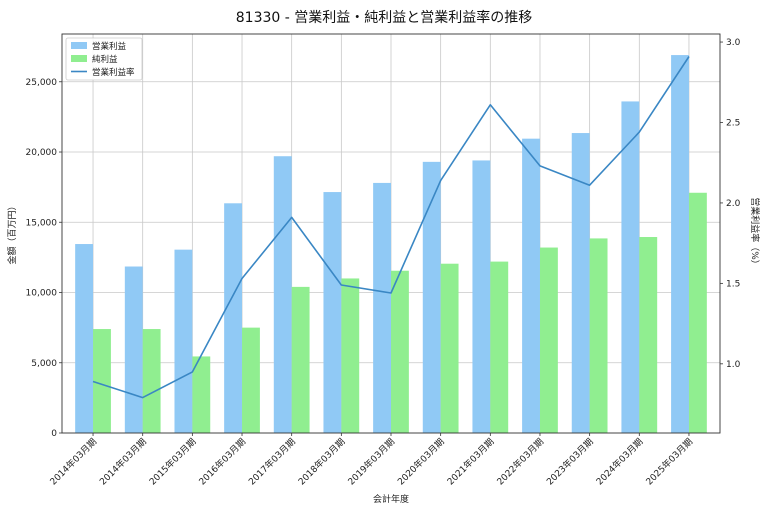 This screenshot has width=768, height=512. What do you see at coordinates (79, 58) in the screenshot?
I see `legend-swatch-net-profit` at bounding box center [79, 58].